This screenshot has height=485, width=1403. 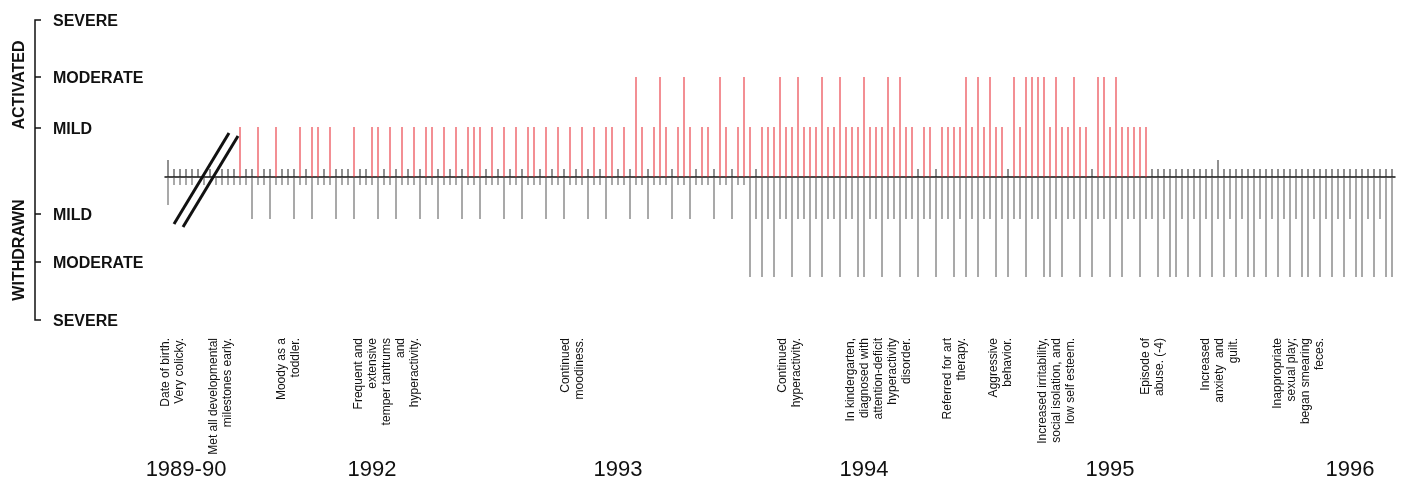 I want to click on text: Inappropriate sexual play; began smearing feces., so click(x=1298, y=381).